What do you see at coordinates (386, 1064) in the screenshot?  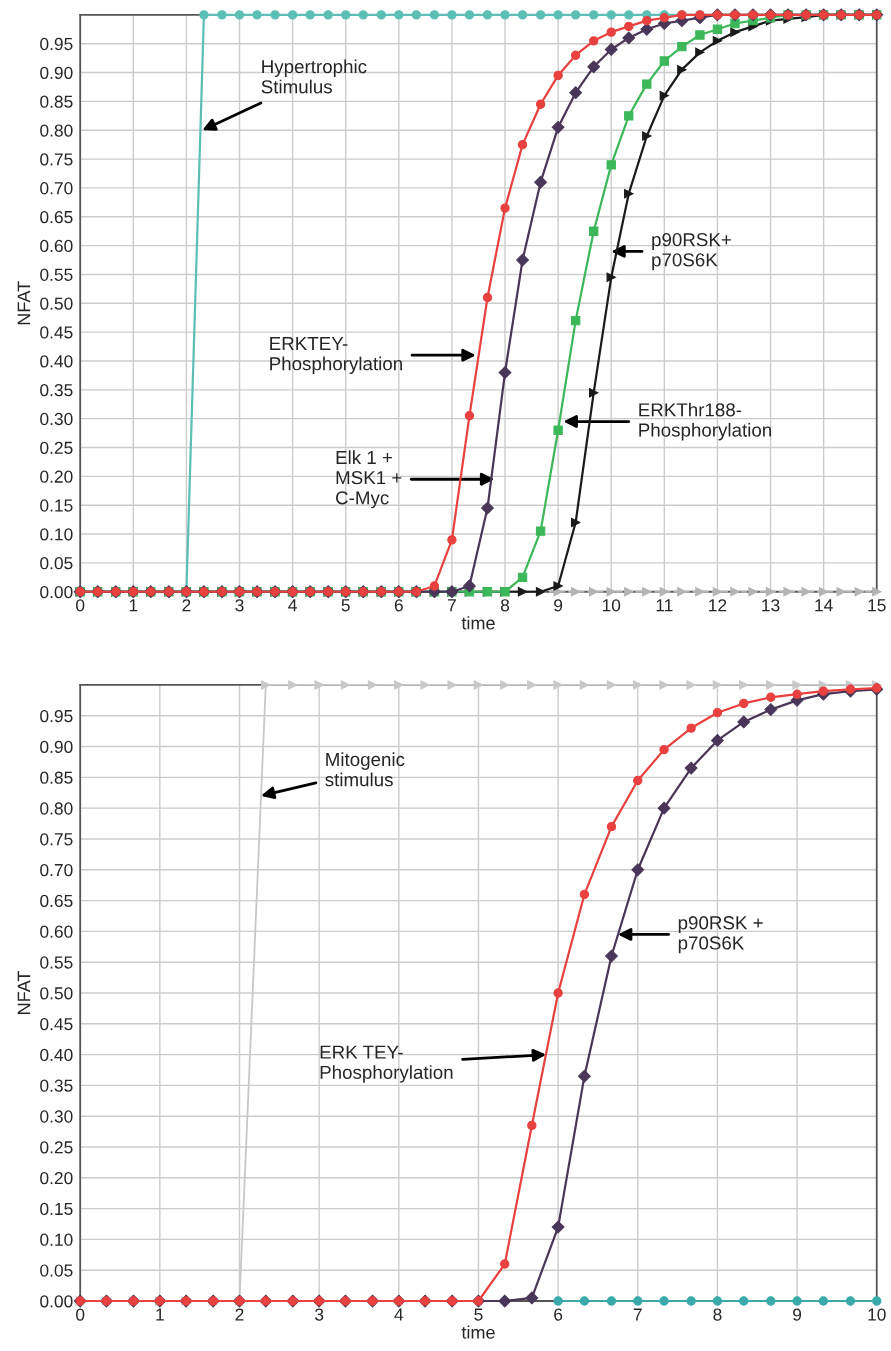 I see `annotation: ERK TEY- Phosphorylation` at bounding box center [386, 1064].